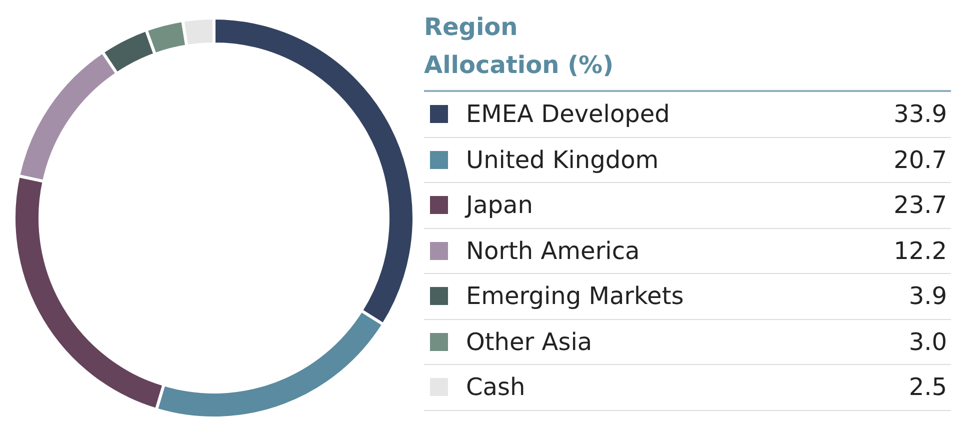 The height and width of the screenshot is (433, 959). Describe the element at coordinates (496, 387) in the screenshot. I see `legend-label: Cash` at that location.